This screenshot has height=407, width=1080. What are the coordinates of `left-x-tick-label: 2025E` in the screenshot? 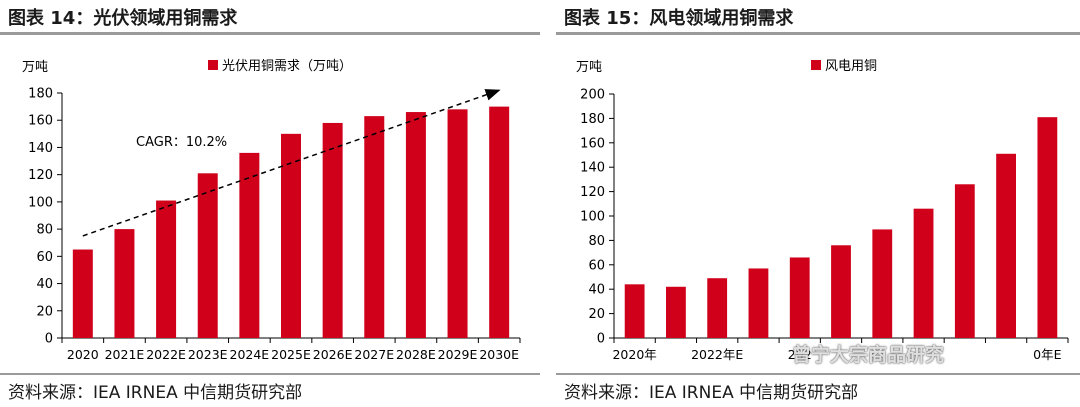 It's located at (291, 354).